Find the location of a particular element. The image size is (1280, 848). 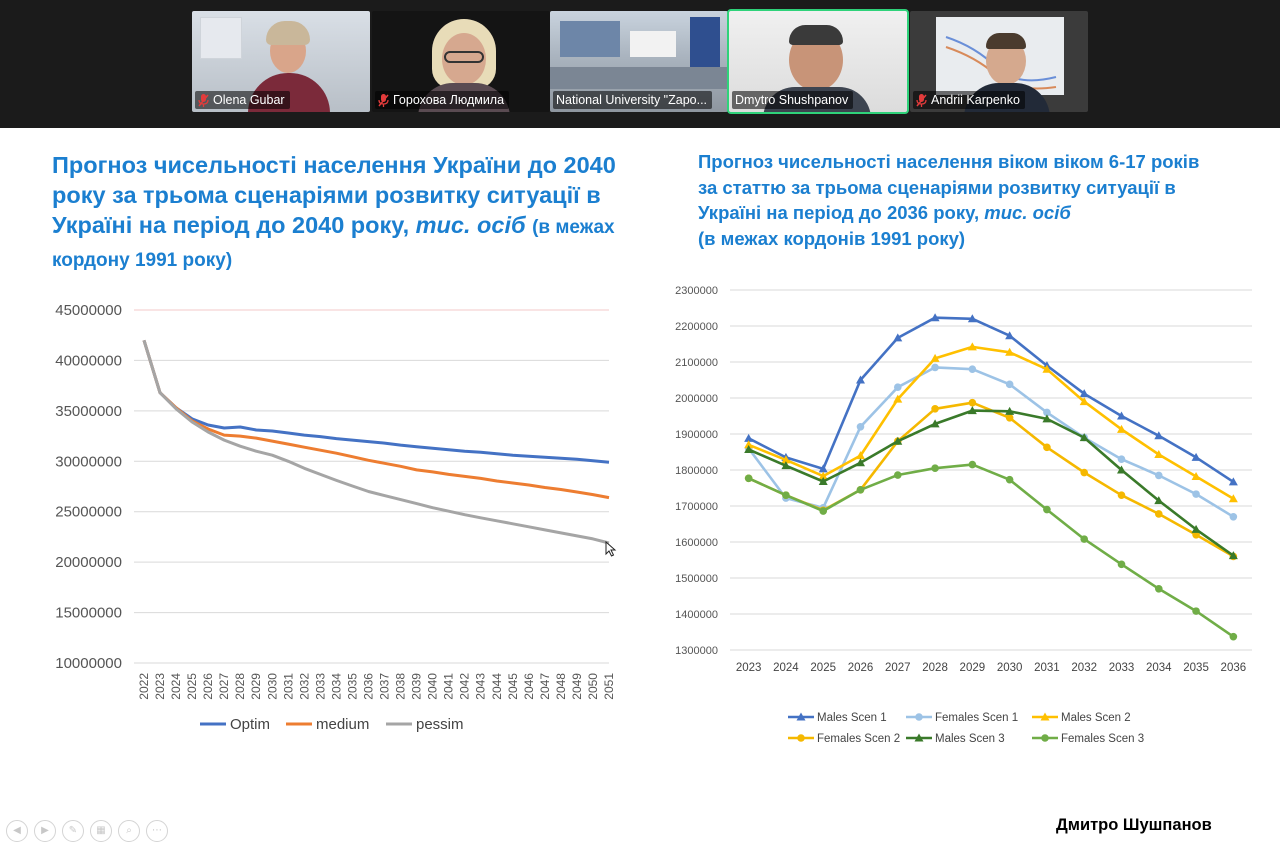

pen-icon: ✎ is located at coordinates (73, 831).